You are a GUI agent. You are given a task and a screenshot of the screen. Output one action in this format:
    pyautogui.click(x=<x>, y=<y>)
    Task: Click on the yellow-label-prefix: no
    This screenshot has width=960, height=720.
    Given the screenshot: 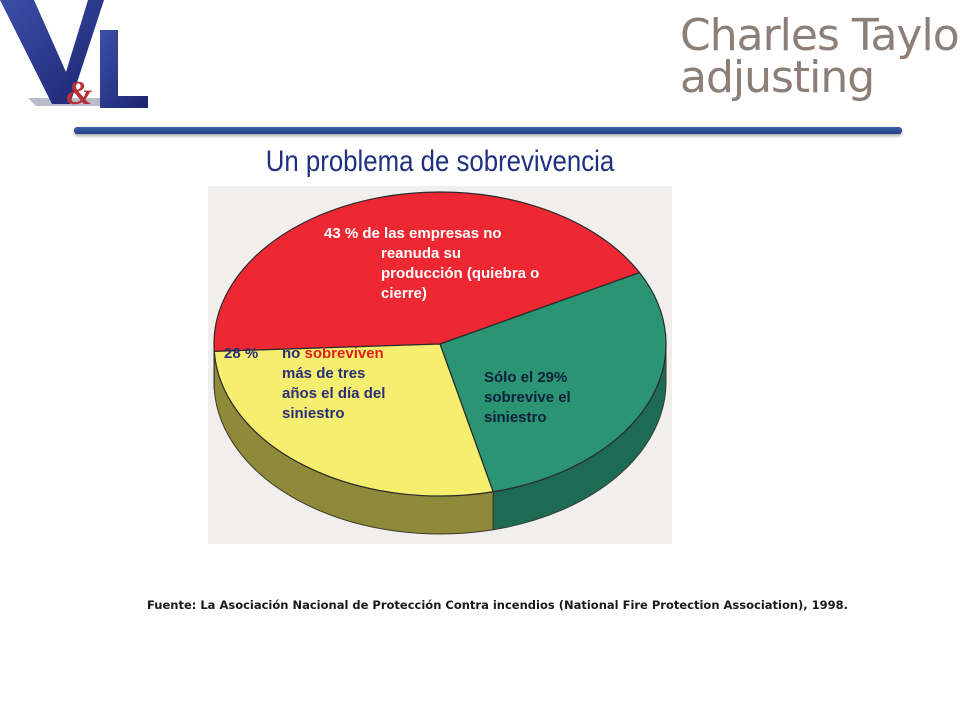 What is the action you would take?
    pyautogui.click(x=293, y=353)
    